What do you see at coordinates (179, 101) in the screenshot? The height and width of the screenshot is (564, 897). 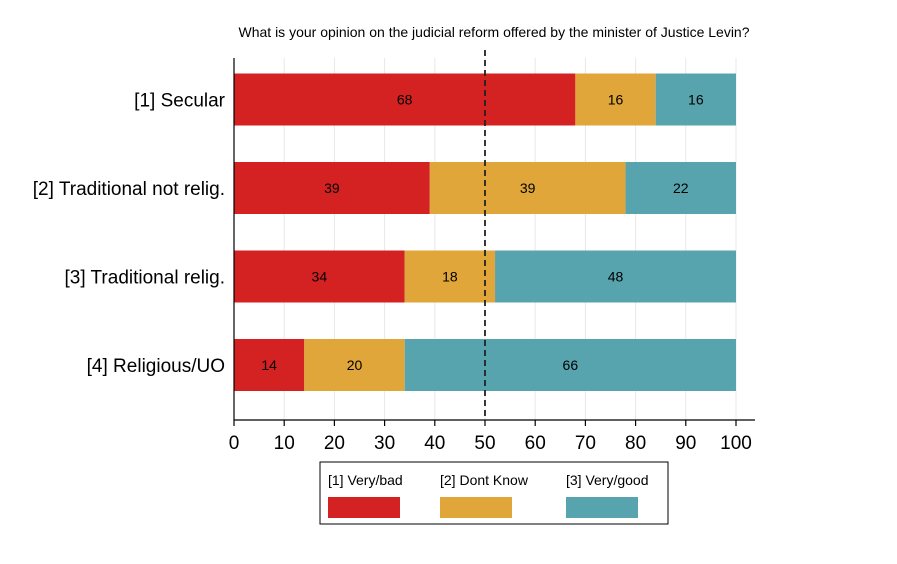 I see `category-label: [1] Secular` at bounding box center [179, 101].